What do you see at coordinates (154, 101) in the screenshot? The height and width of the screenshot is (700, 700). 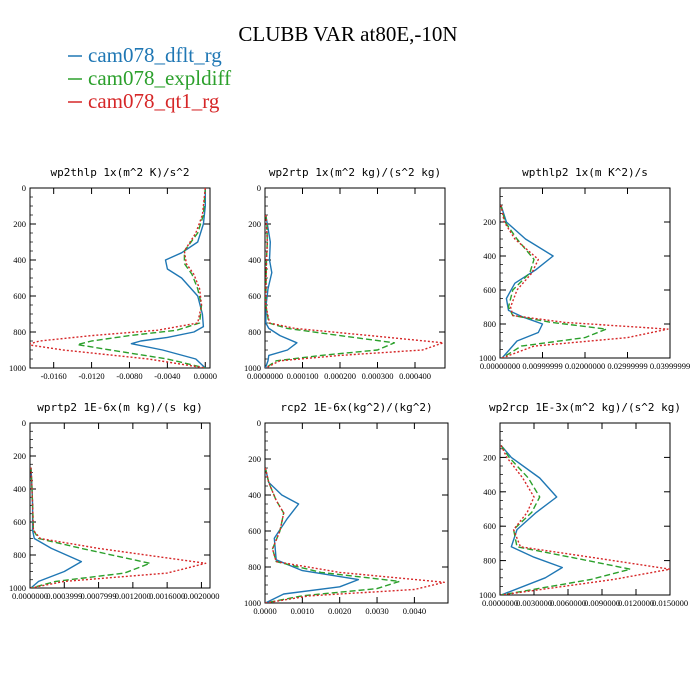 I see `legend-label: cam078_qt1_rg` at bounding box center [154, 101].